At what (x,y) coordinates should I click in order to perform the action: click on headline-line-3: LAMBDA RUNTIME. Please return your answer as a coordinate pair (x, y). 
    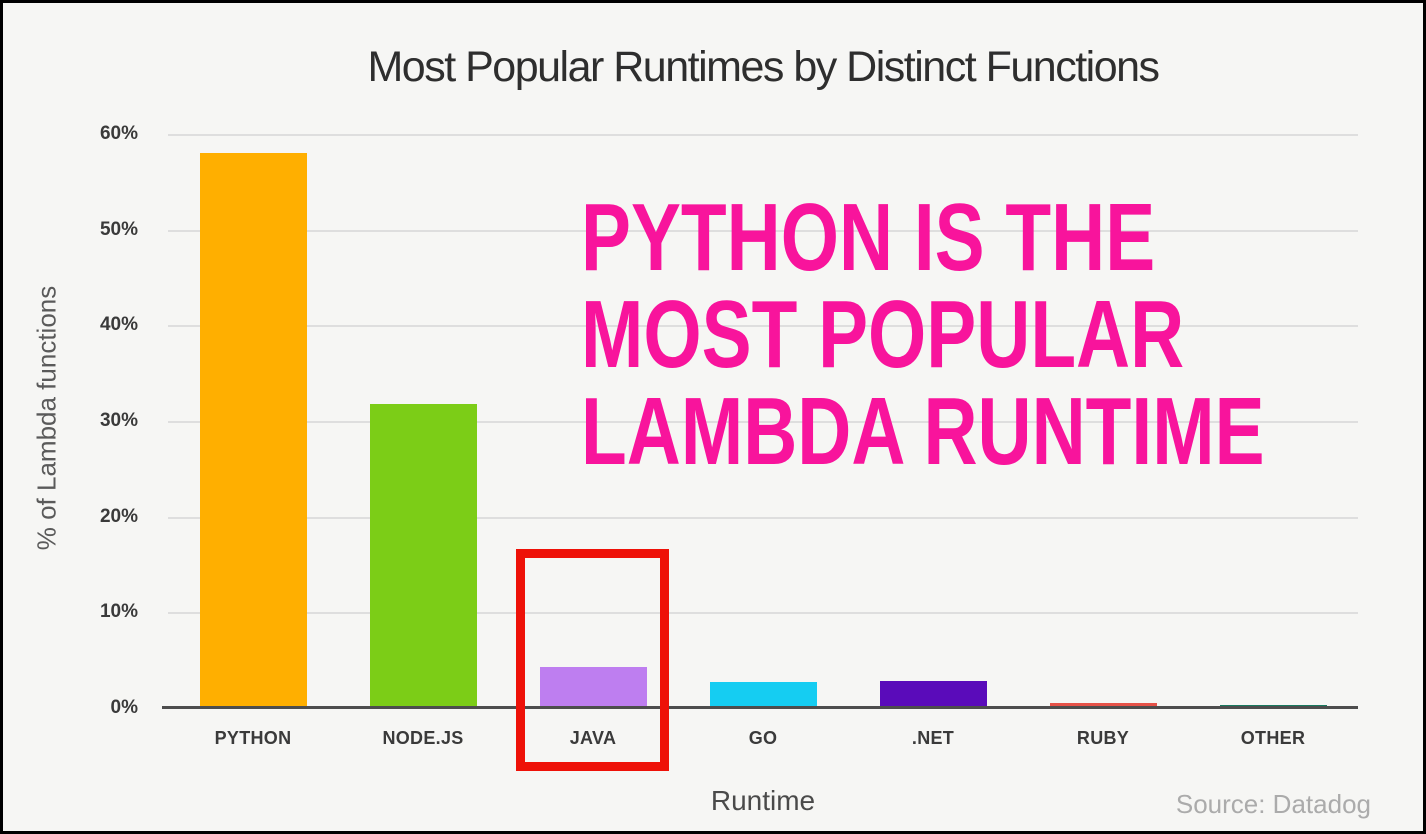
    Looking at the image, I should click on (923, 431).